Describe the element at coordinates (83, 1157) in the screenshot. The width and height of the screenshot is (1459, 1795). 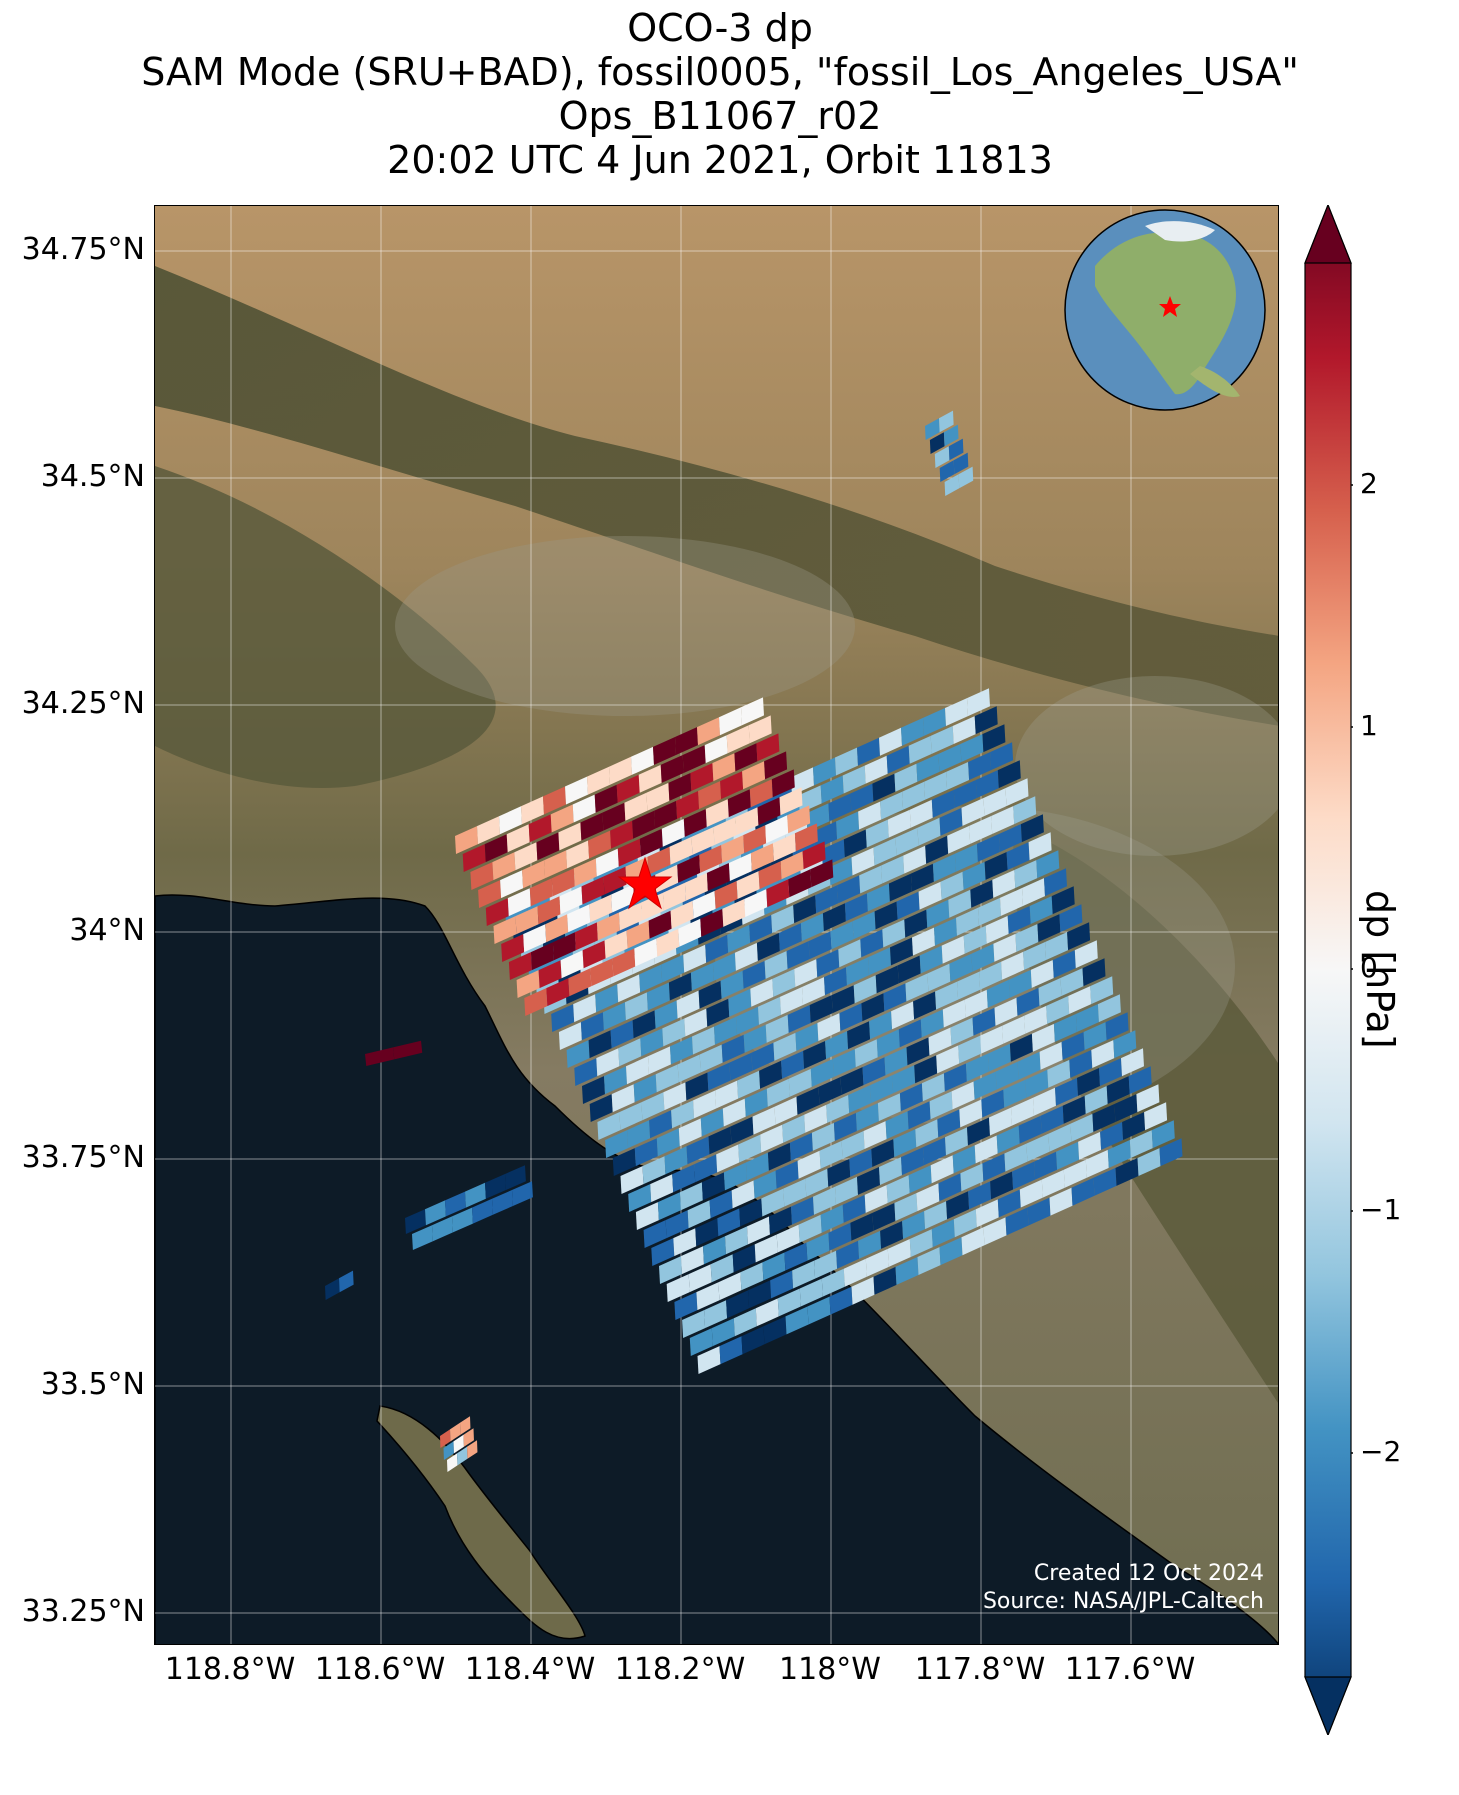
I see `lat-label-33-75: 33.75°N` at that location.